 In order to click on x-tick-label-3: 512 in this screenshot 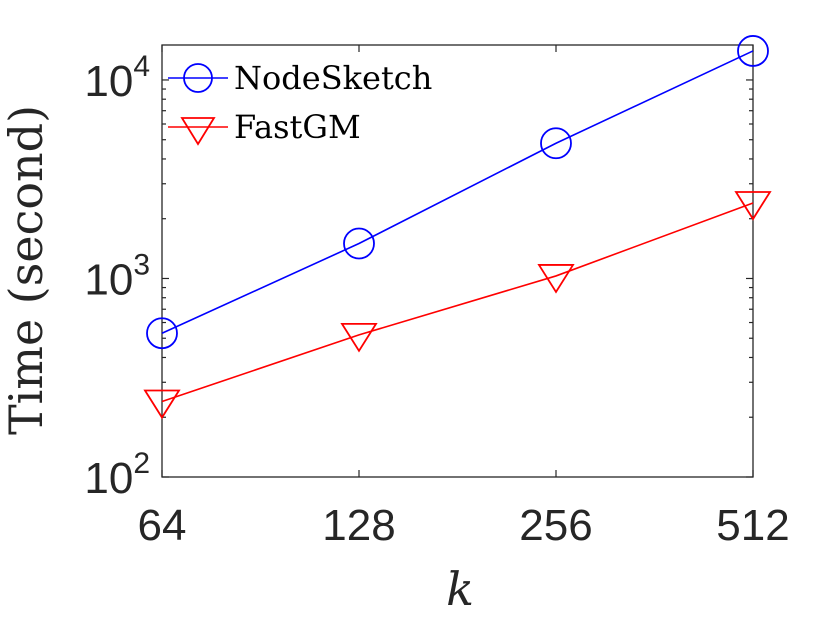, I will do `click(752, 525)`.